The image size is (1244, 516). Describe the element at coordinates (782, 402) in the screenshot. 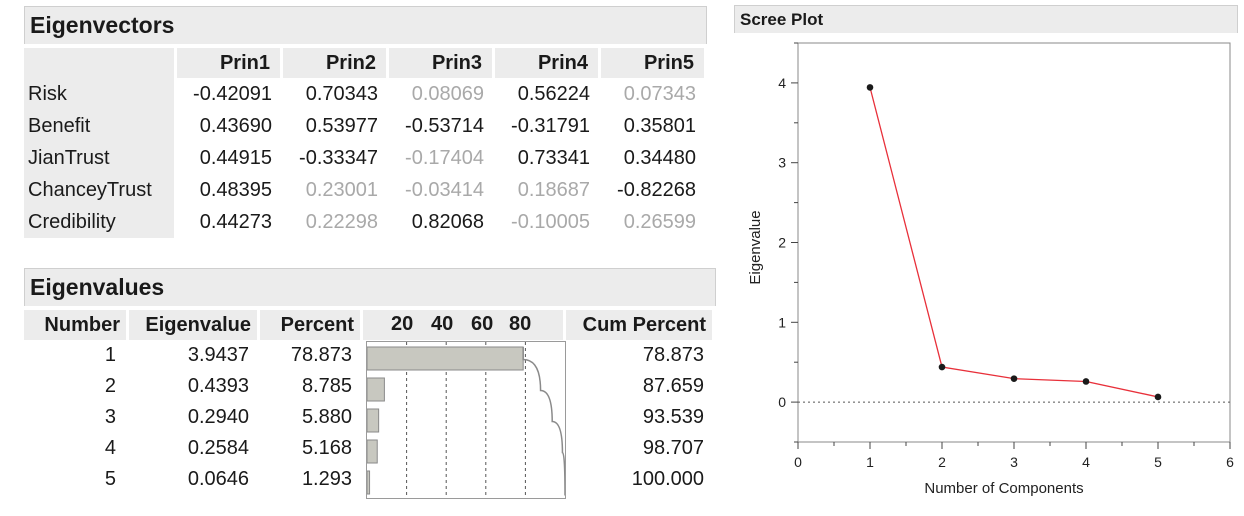

I see `y-tick-label: 0` at that location.